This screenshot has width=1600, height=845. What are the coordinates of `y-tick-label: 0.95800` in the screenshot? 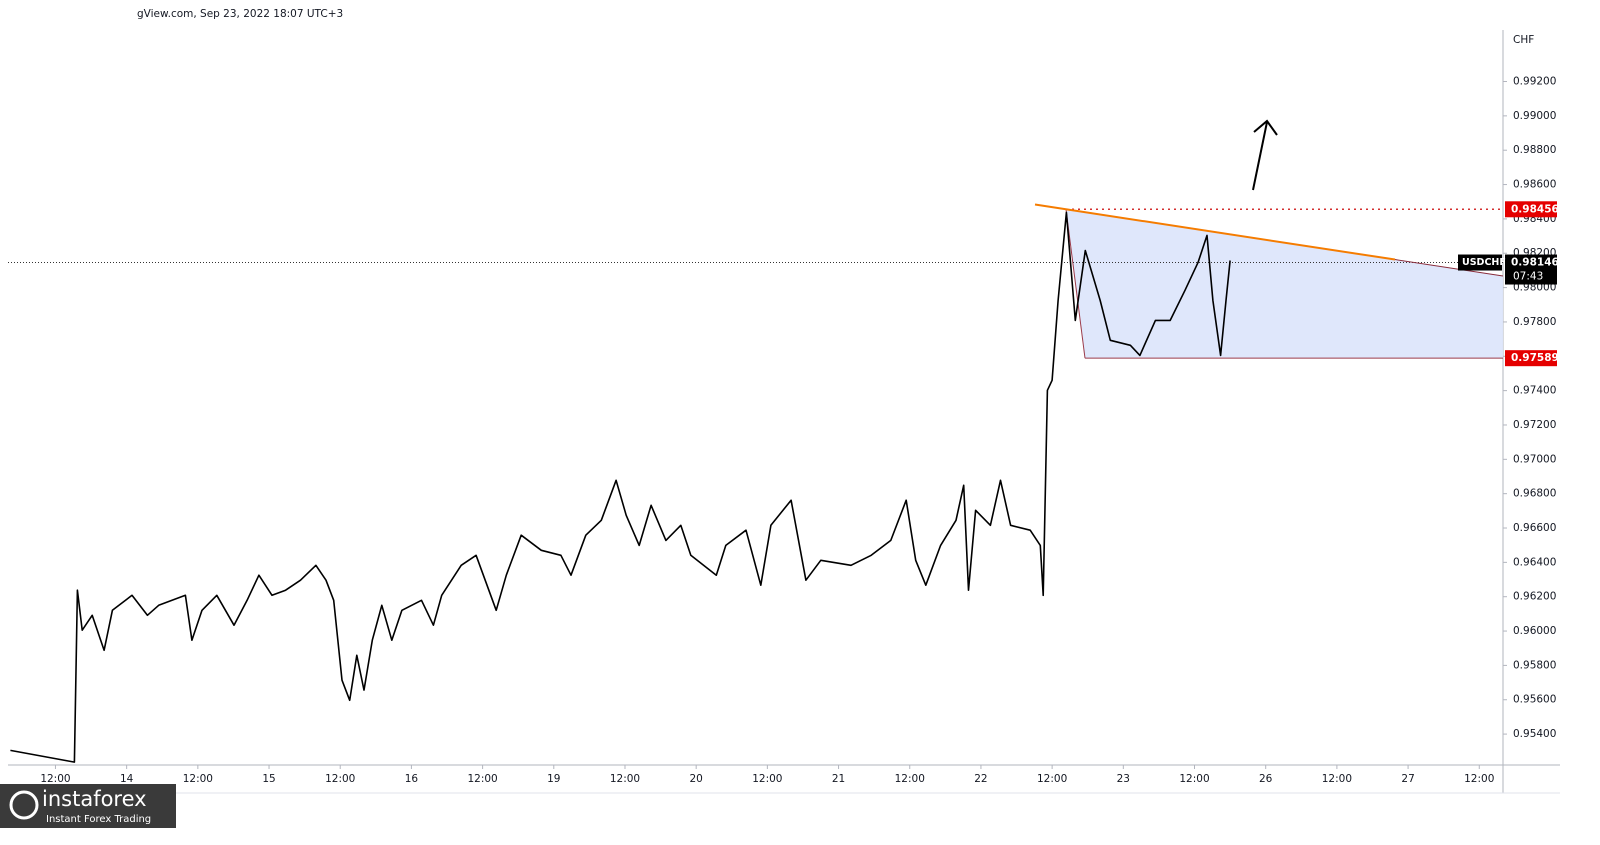 It's located at (1534, 665).